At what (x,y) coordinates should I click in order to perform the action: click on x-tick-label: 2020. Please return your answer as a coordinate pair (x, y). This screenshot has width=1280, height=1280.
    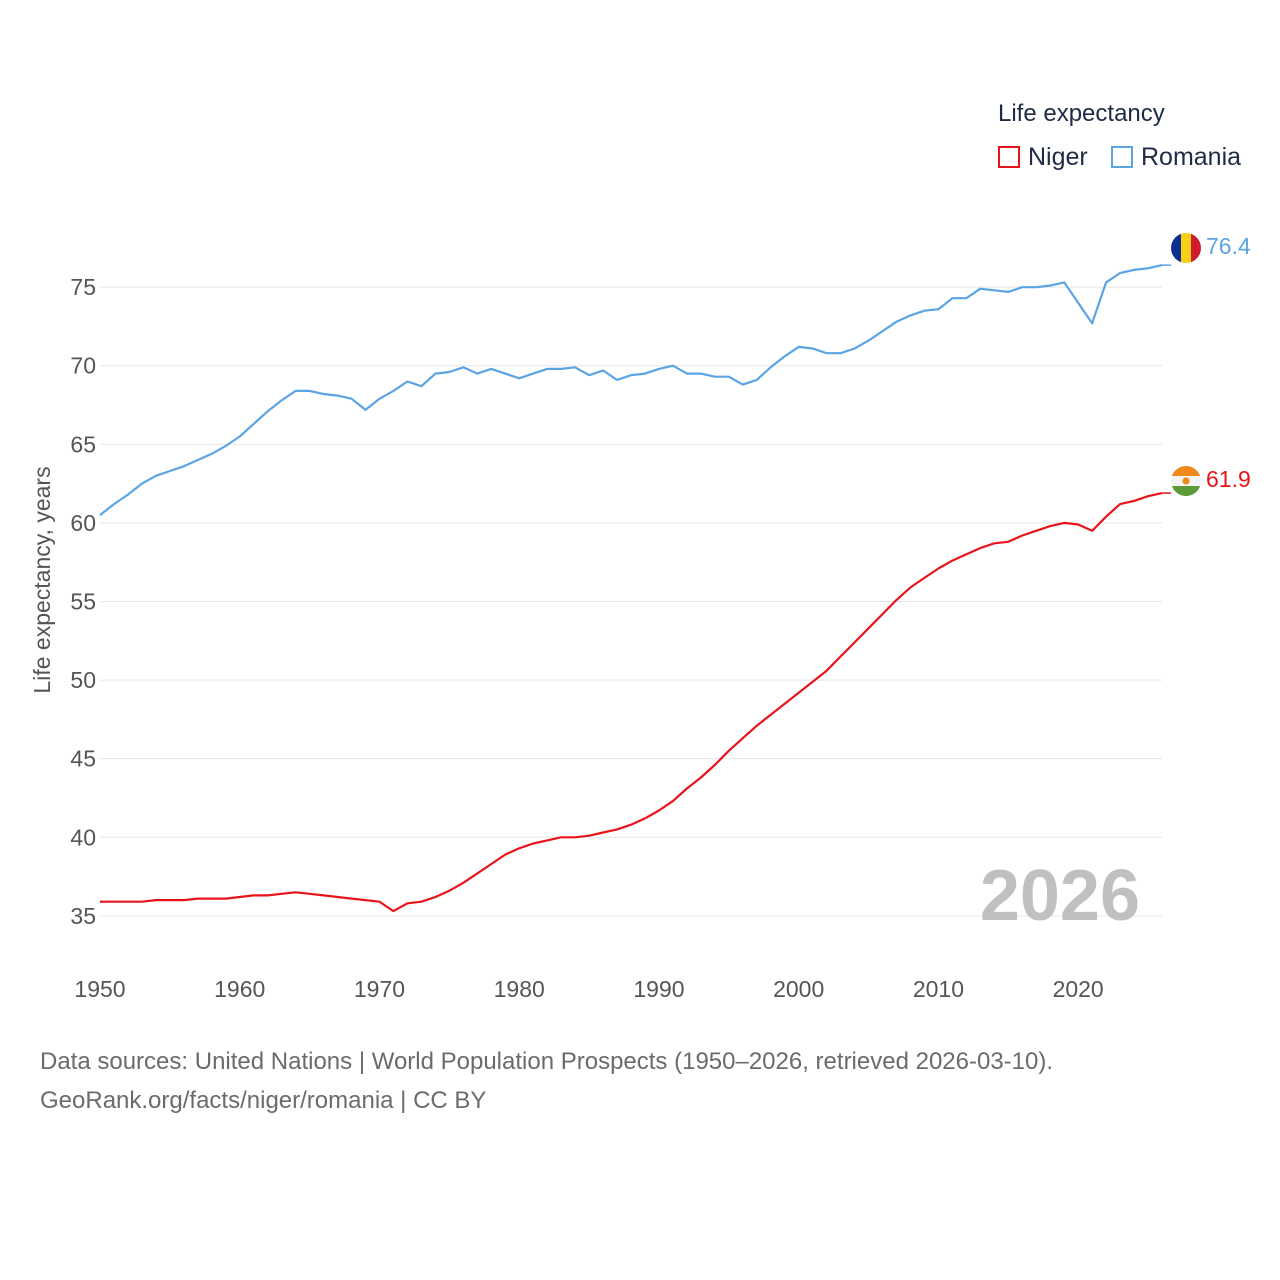
    Looking at the image, I should click on (1078, 989).